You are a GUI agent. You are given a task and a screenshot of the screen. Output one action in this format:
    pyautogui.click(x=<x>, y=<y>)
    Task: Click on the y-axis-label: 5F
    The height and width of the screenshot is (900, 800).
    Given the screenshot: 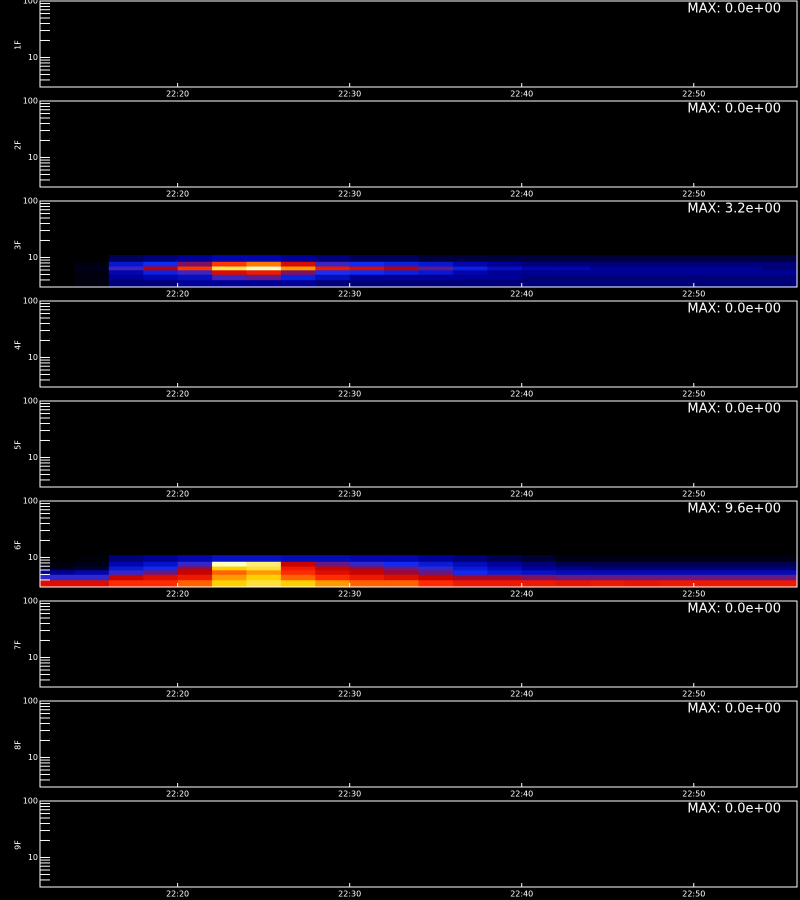 What is the action you would take?
    pyautogui.click(x=18, y=445)
    